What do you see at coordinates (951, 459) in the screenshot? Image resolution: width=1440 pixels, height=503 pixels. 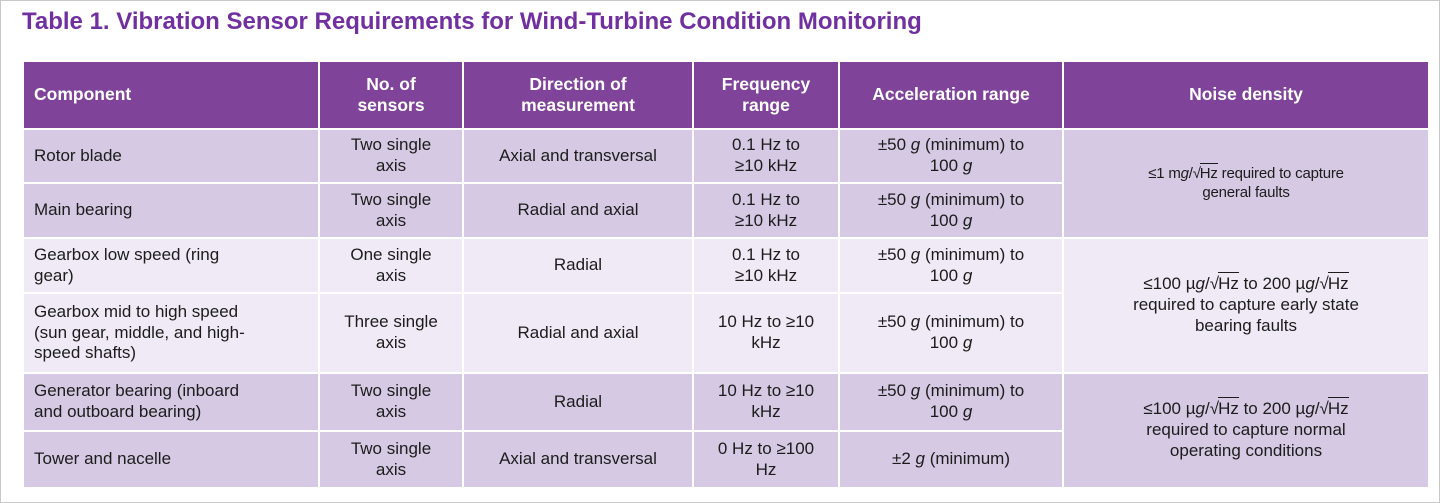 I see `cell-acceleration: ±2 g (minimum)` at bounding box center [951, 459].